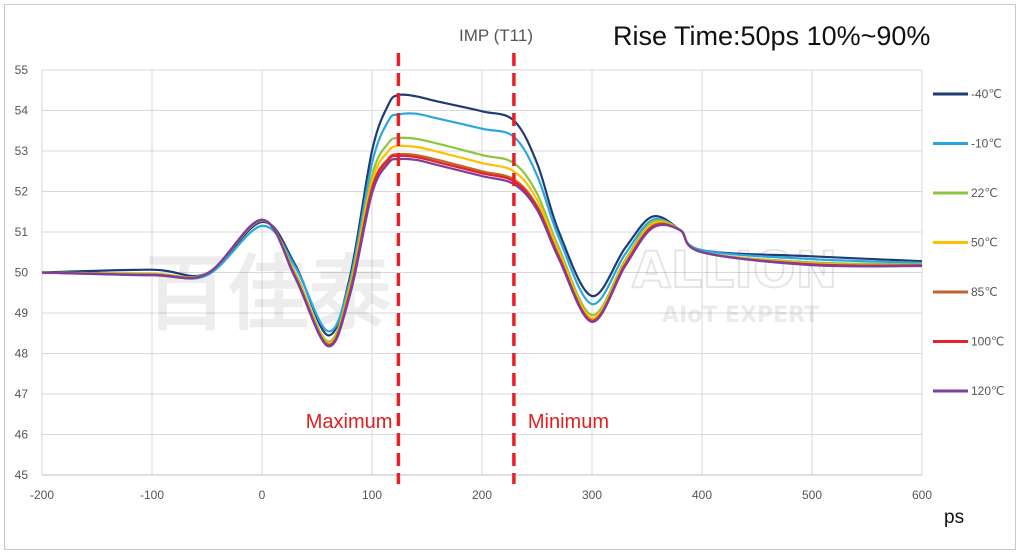  What do you see at coordinates (740, 315) in the screenshot?
I see `watermark-sub: AIoT EXPERT` at bounding box center [740, 315].